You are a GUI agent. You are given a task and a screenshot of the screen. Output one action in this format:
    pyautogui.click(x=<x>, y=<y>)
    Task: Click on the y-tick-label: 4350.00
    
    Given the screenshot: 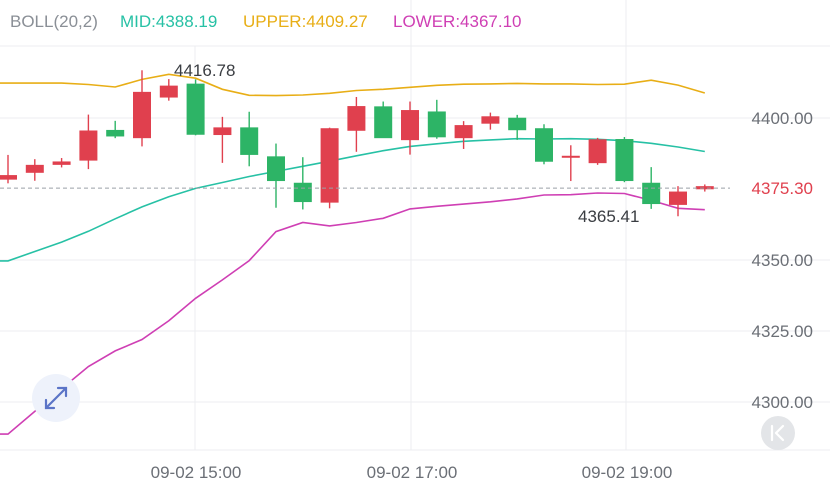 What is the action you would take?
    pyautogui.click(x=782, y=260)
    